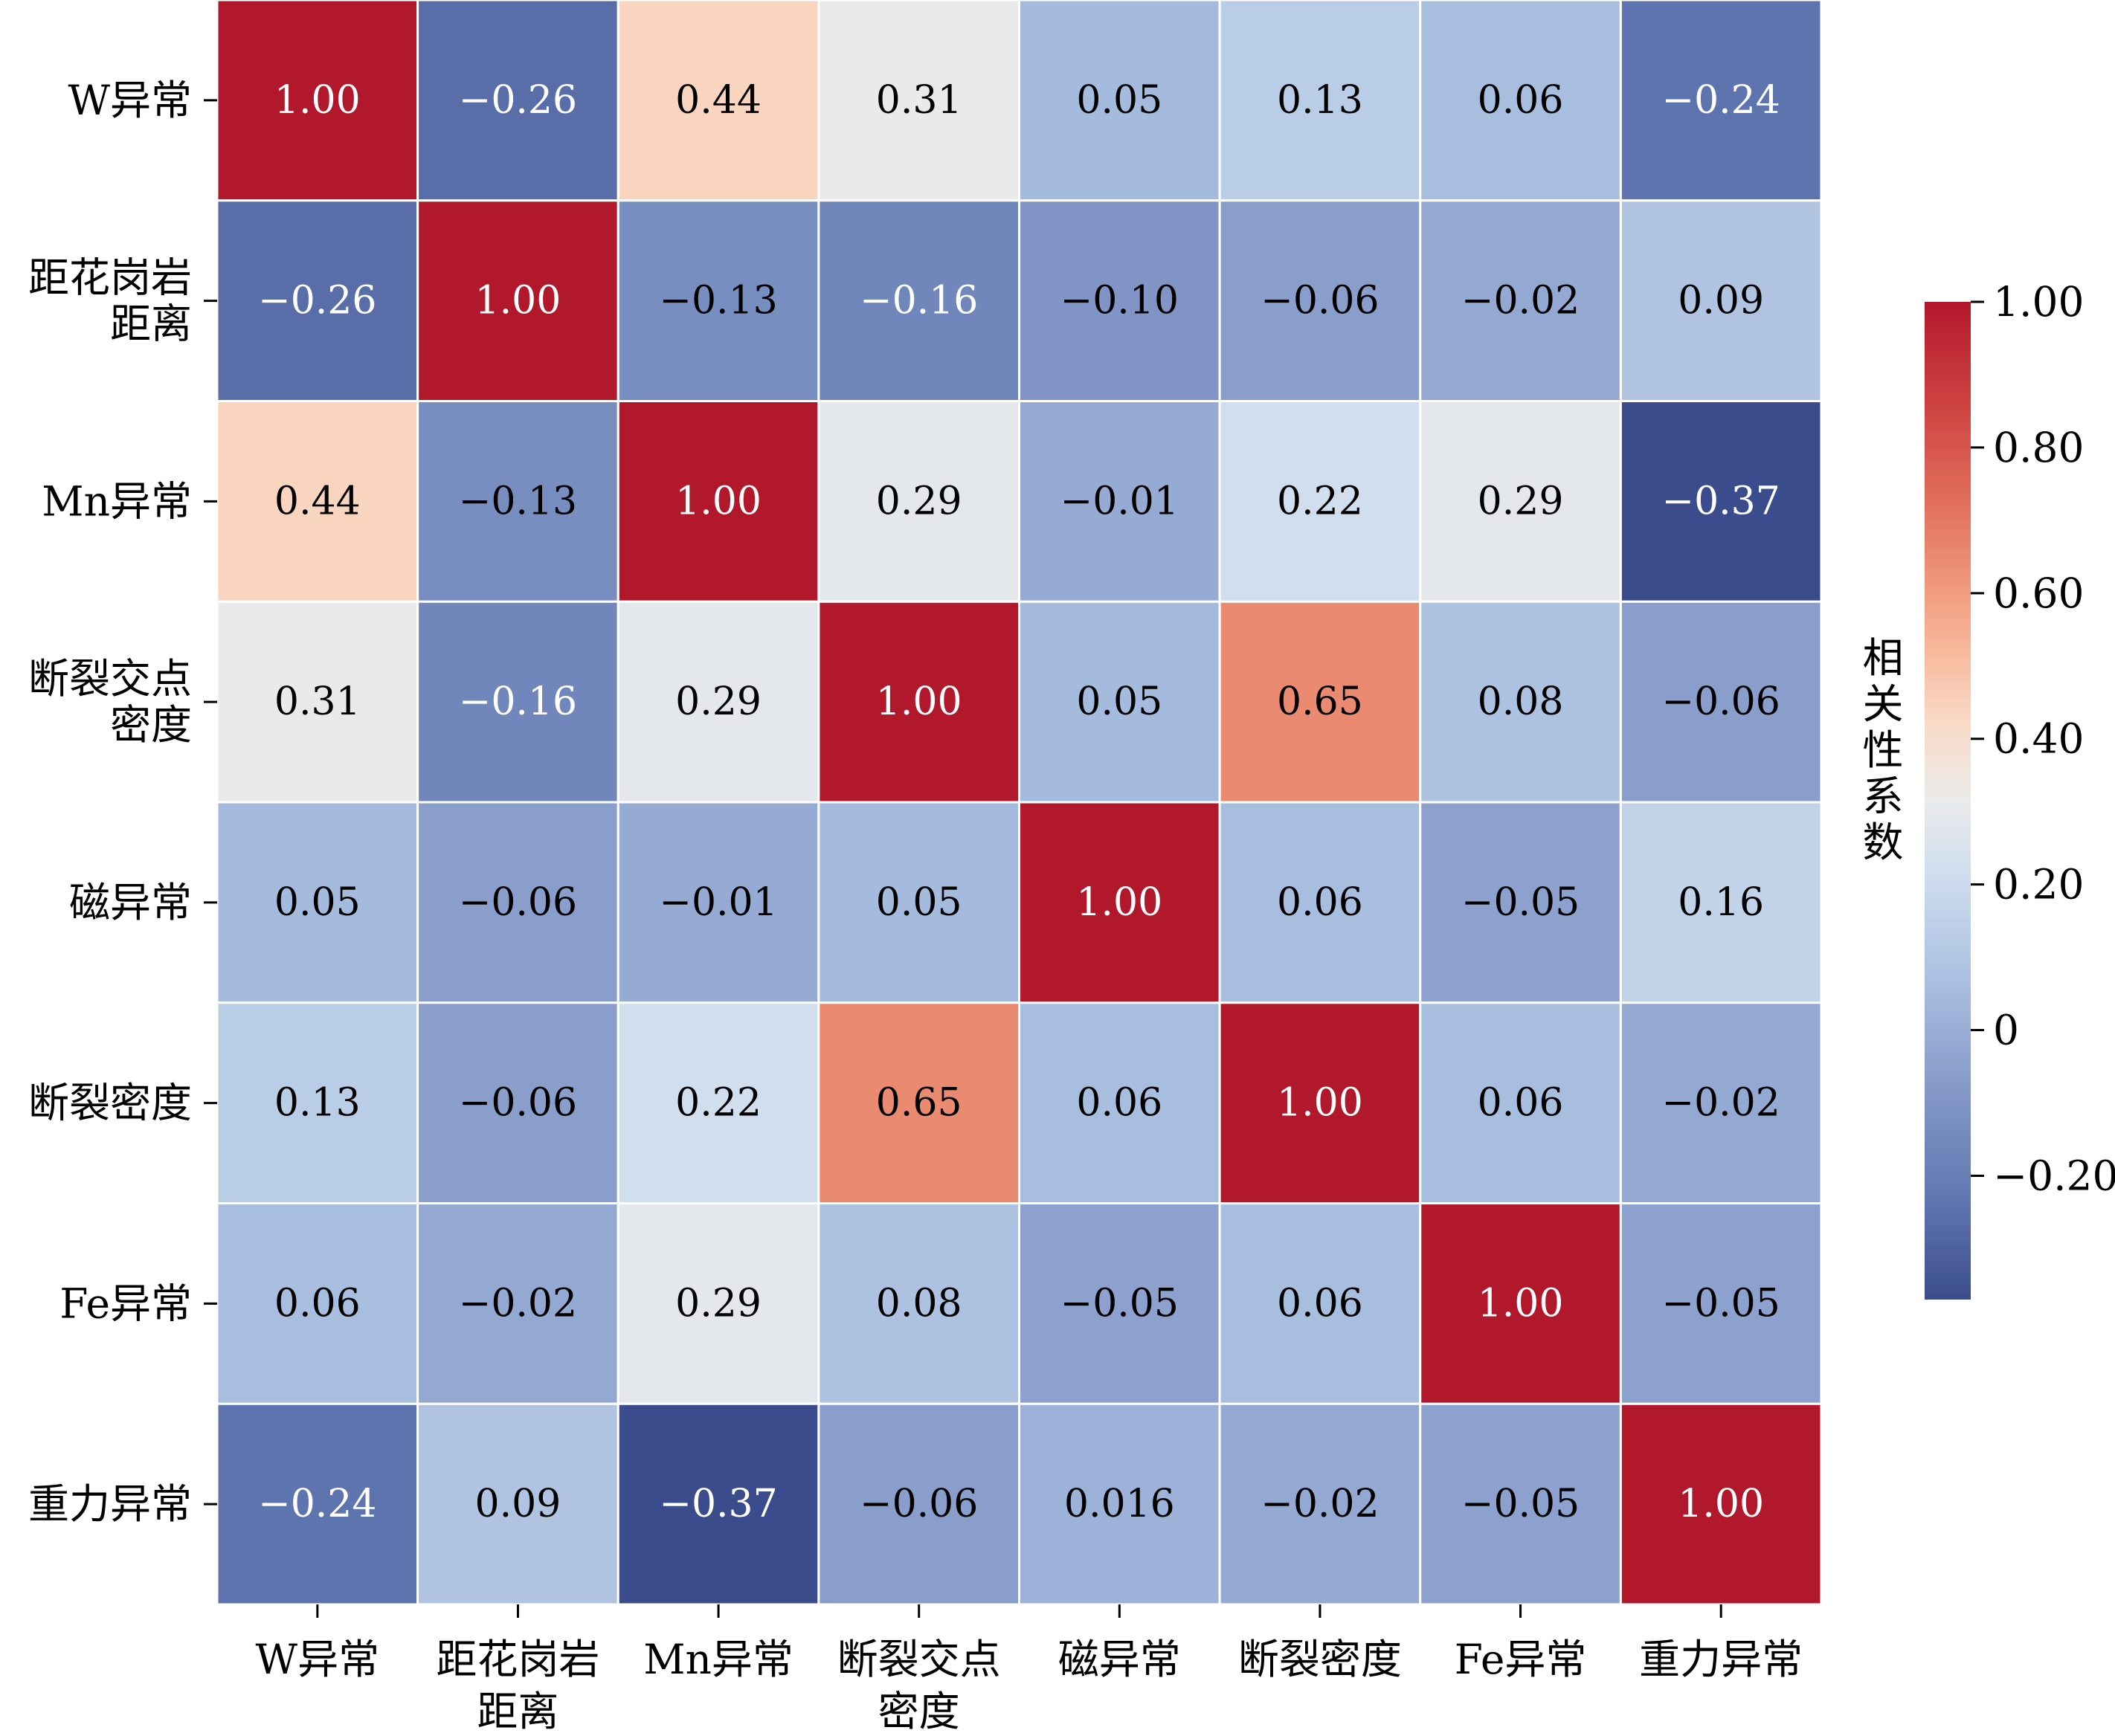 This screenshot has height=1736, width=2115. What do you see at coordinates (718, 1659) in the screenshot?
I see `x-tick-label: Mn异常` at bounding box center [718, 1659].